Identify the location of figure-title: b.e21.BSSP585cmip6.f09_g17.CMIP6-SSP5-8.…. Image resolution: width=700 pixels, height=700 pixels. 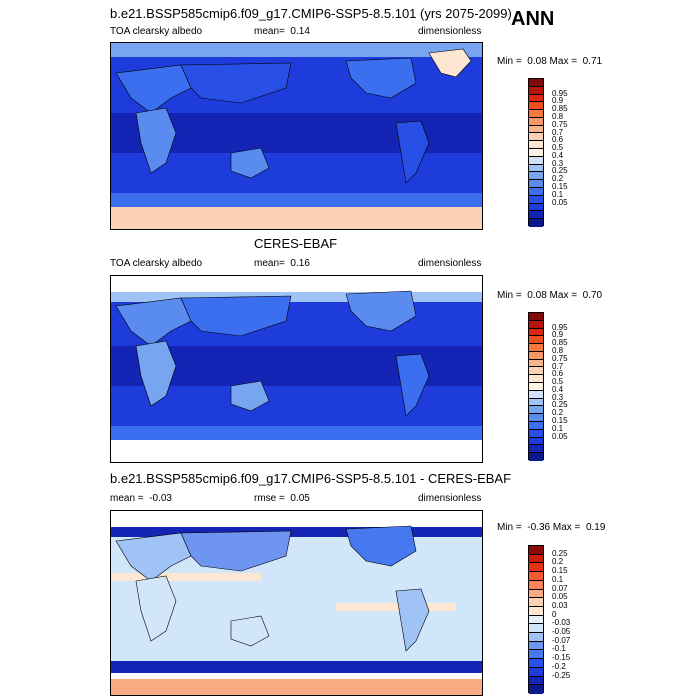
(311, 13).